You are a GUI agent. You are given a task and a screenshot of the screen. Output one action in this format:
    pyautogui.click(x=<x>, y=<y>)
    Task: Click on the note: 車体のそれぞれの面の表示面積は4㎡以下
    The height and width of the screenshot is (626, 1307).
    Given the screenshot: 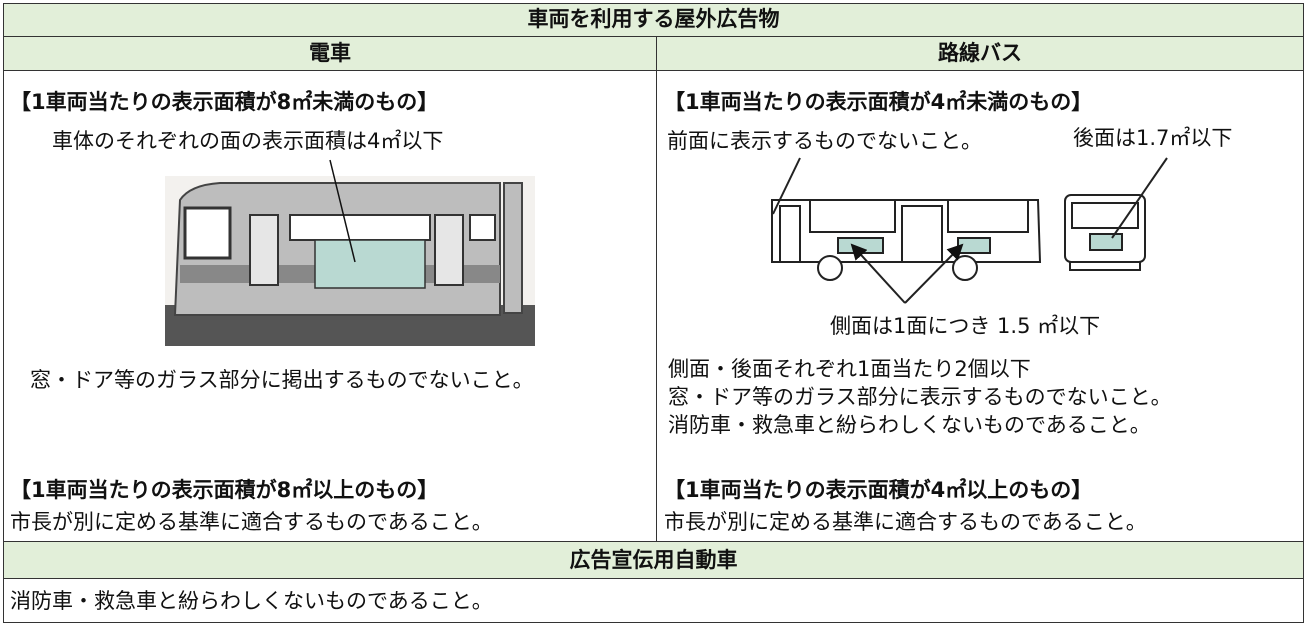 What is the action you would take?
    pyautogui.click(x=248, y=141)
    